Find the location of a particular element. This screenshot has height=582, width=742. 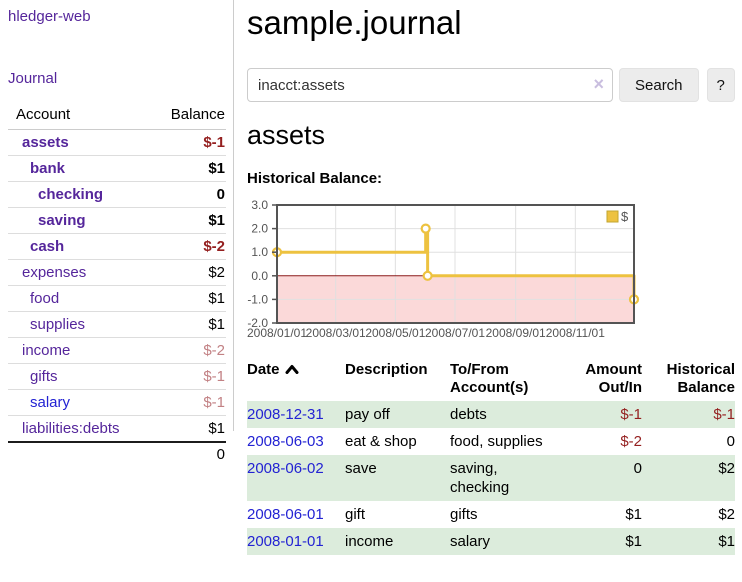

y-tick-label: 2.0 is located at coordinates (259, 229).